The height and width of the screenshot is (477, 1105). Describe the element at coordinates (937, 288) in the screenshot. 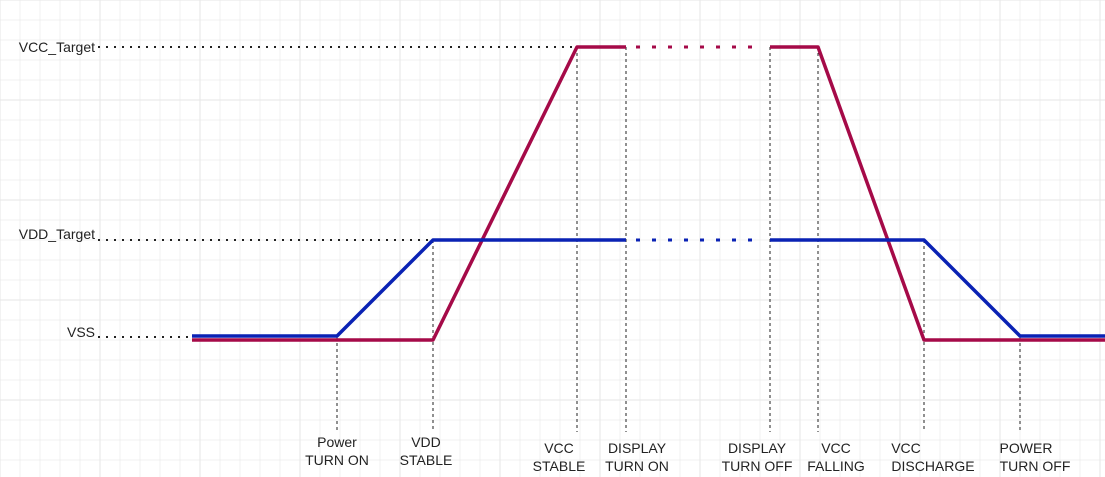

I see `vdd-ramp-down` at that location.